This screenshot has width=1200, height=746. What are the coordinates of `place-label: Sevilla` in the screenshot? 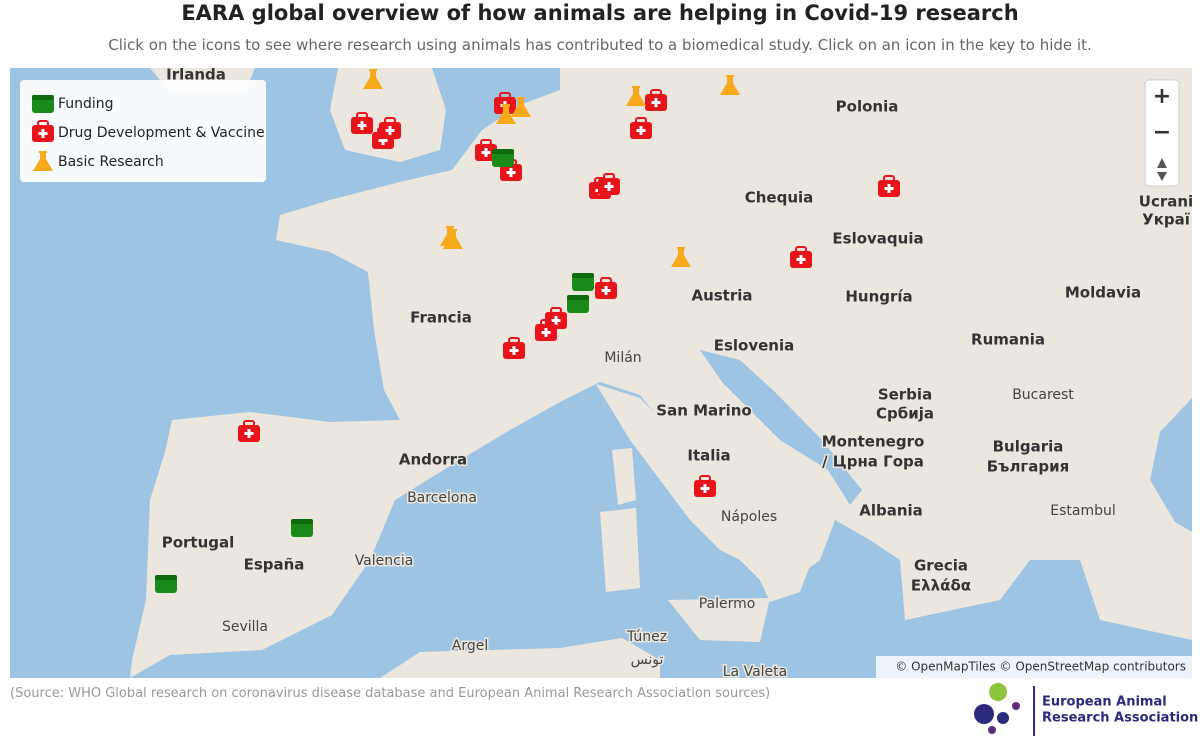 It's located at (245, 627).